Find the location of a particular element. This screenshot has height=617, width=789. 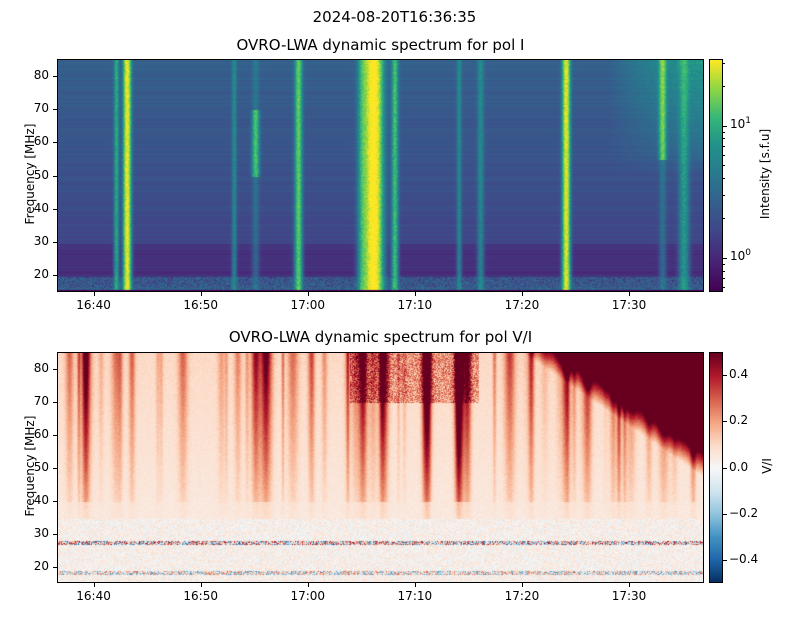

colorbar-tick-label: 0.4 is located at coordinates (739, 374).